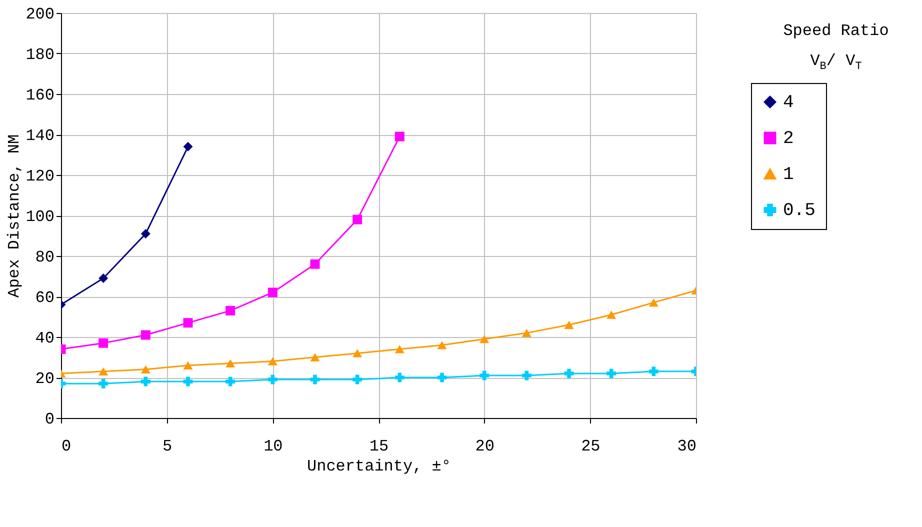 This screenshot has width=922, height=527. Describe the element at coordinates (273, 447) in the screenshot. I see `x-tick-label: 10` at that location.